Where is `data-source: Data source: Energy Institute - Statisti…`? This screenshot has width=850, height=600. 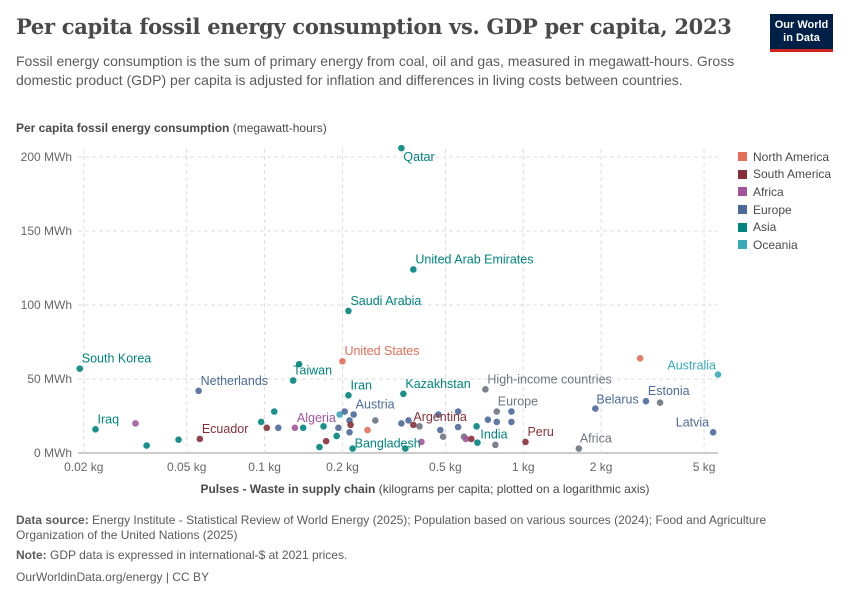 data-source: Data source: Energy Institute - Statisti… is located at coordinates (391, 527).